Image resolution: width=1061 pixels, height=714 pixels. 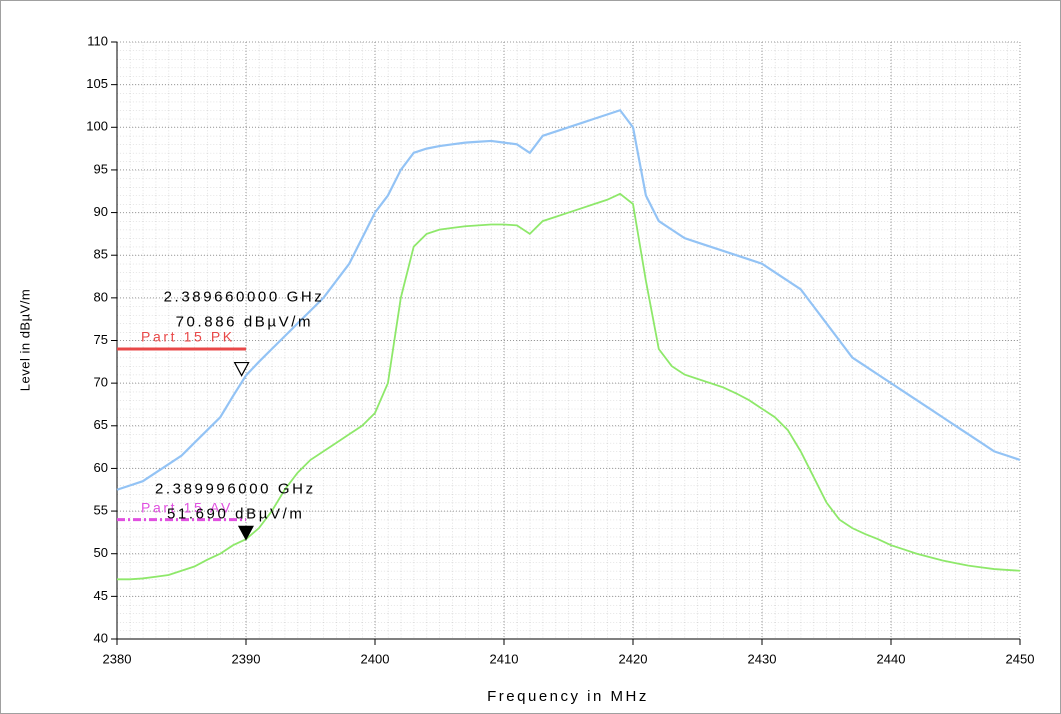 I want to click on x-tick-label: 2450, so click(x=1020, y=658).